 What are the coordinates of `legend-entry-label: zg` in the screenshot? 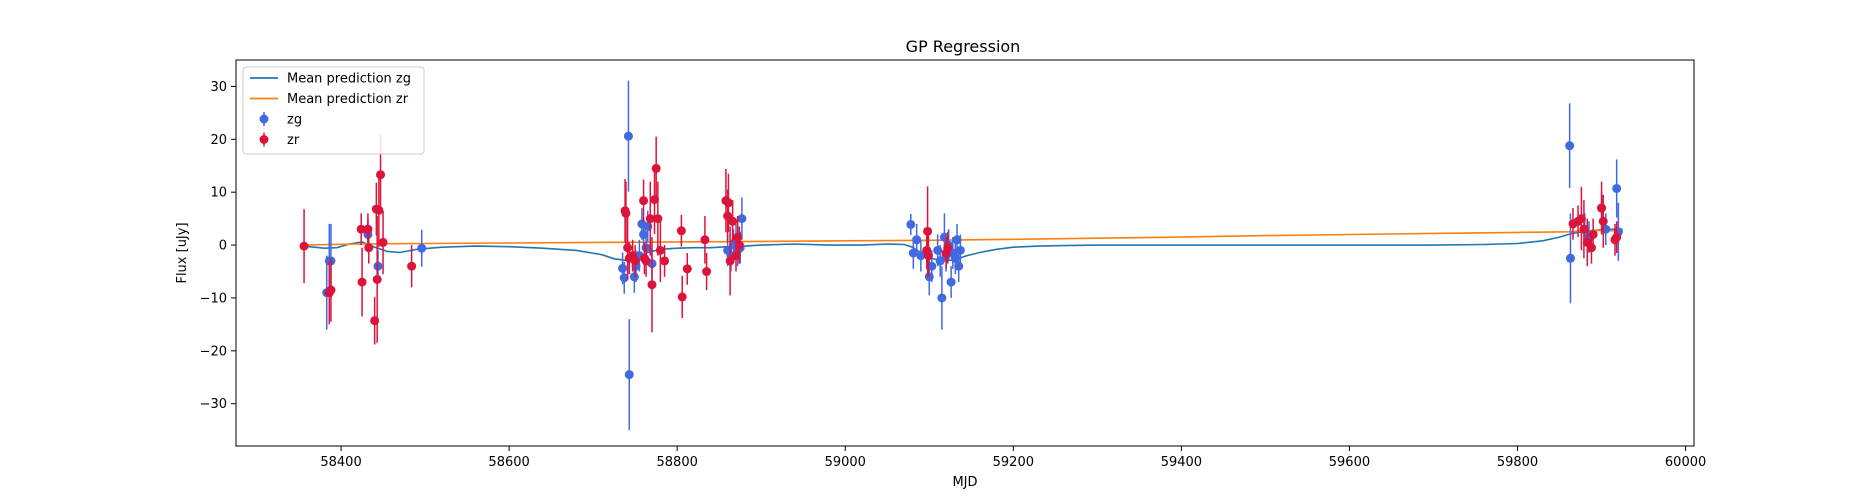 It's located at (294, 120).